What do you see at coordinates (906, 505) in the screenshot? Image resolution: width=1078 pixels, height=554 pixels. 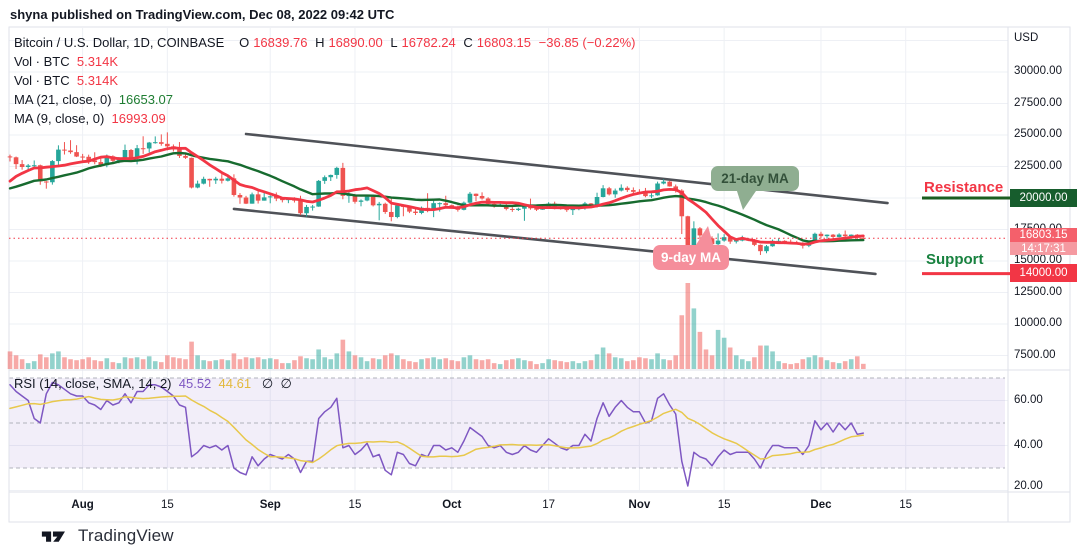 I see `time-axis-label: 15` at bounding box center [906, 505].